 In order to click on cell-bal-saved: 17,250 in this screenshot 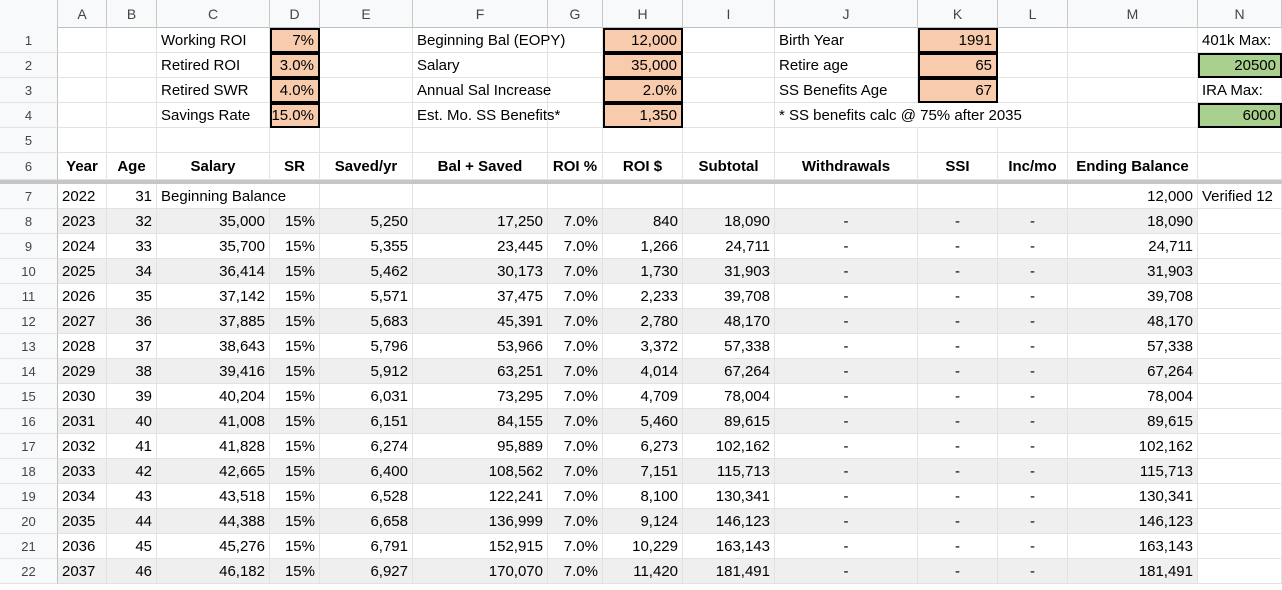, I will do `click(480, 221)`.